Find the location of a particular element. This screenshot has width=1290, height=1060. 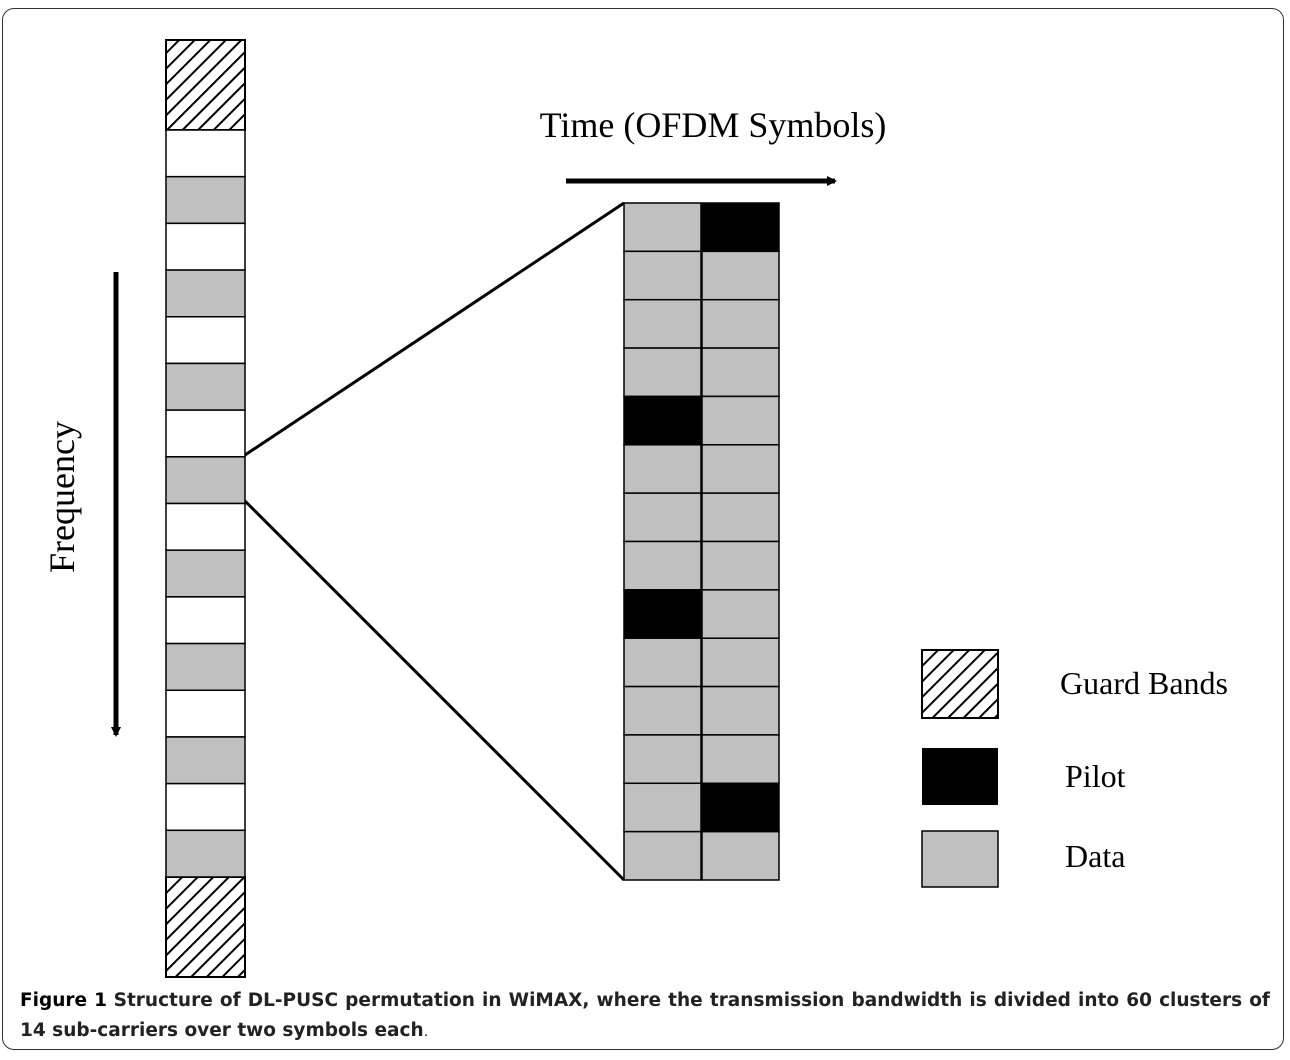

legend-pilot-label: Pilot is located at coordinates (1095, 776).